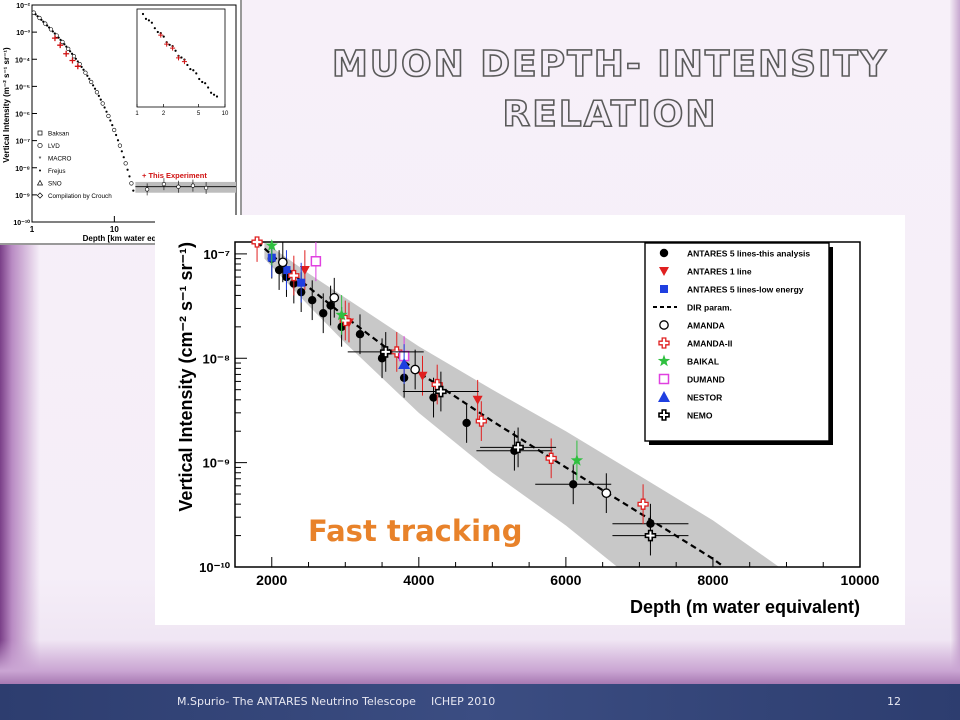 This screenshot has height=720, width=960. Describe the element at coordinates (404, 364) in the screenshot. I see `point-nestor` at that location.